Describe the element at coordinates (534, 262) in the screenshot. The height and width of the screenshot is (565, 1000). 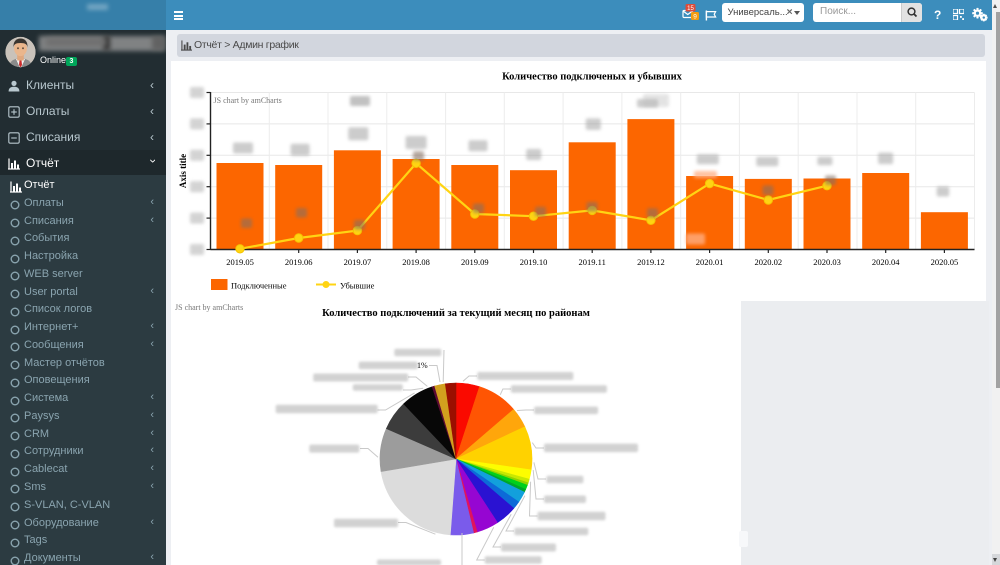
I see `svg-text: 2019.10` at that location.